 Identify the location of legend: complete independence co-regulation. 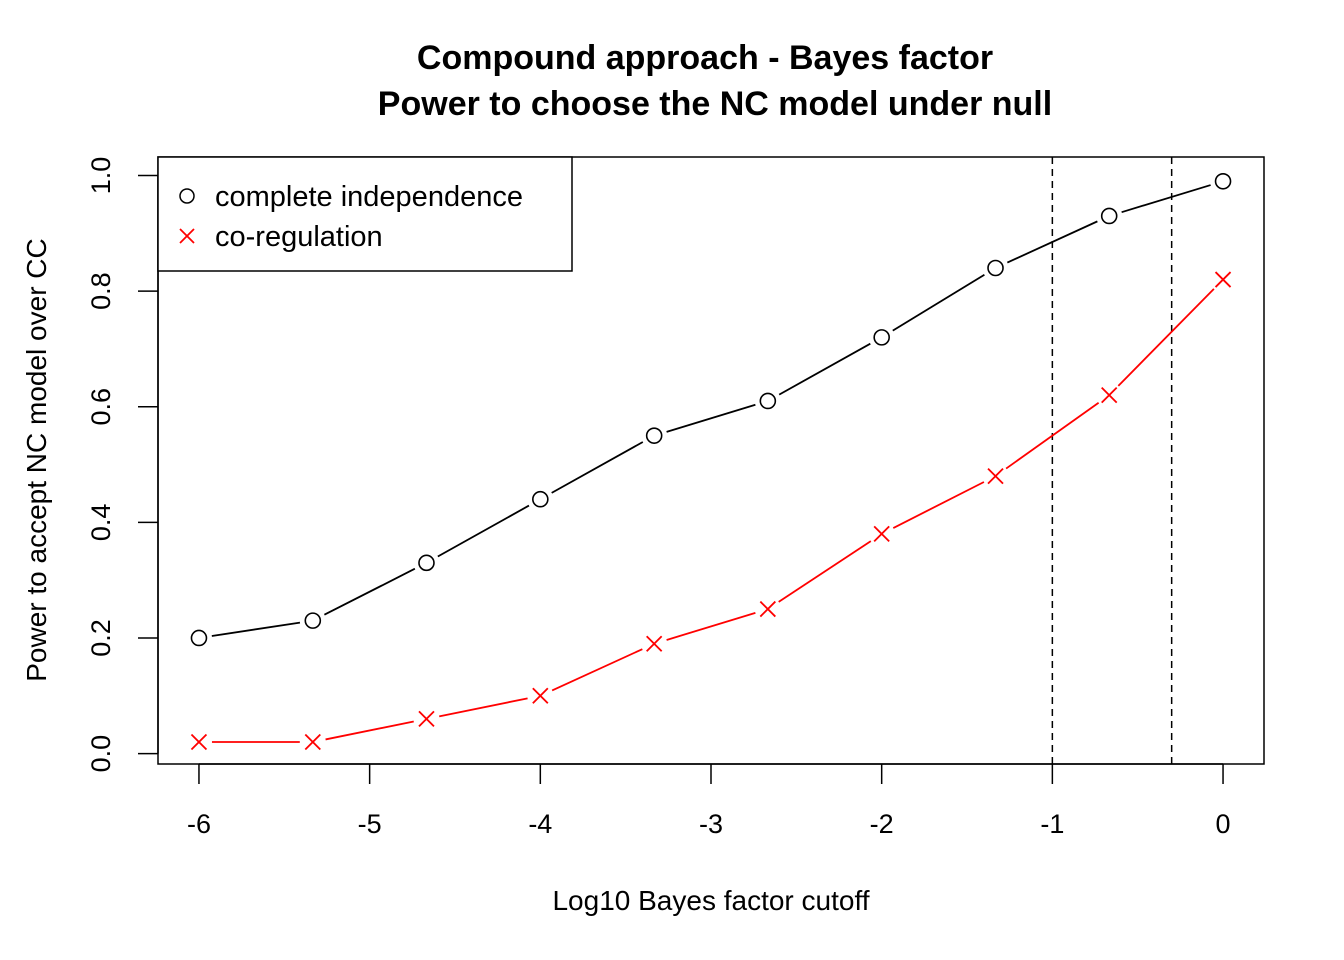
(365, 214).